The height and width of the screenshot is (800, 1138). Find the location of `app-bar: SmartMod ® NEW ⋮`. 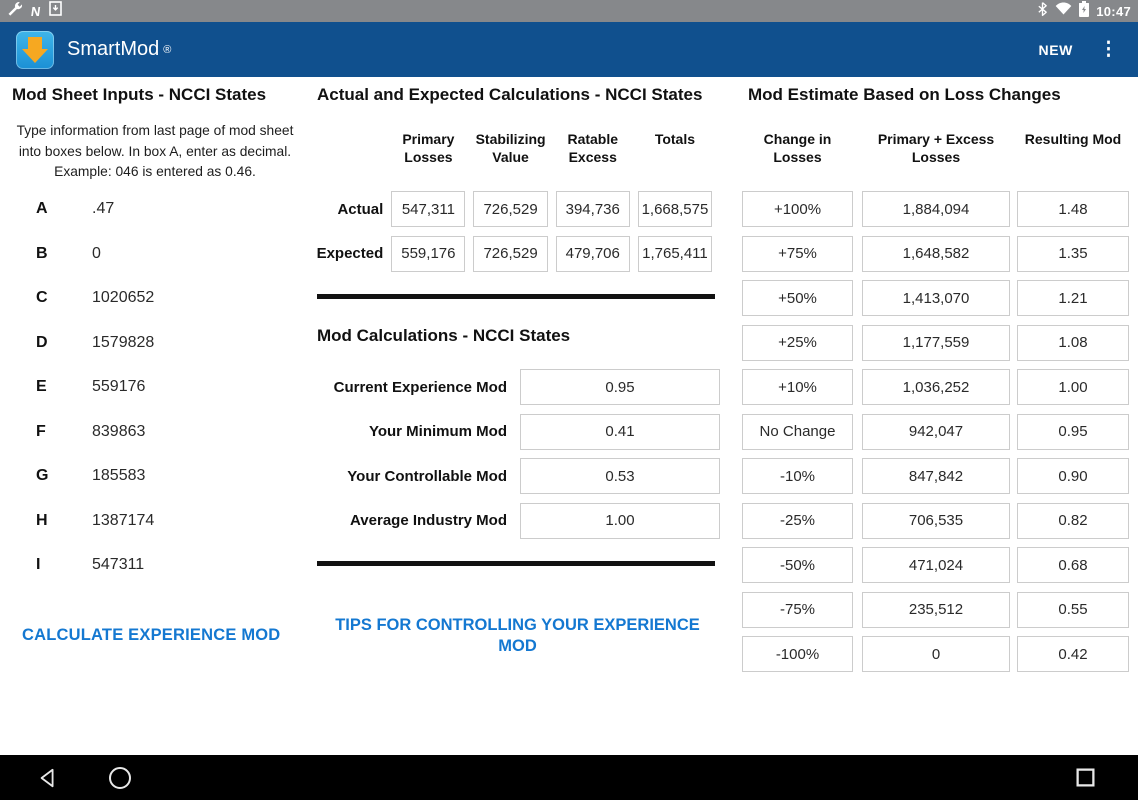

app-bar: SmartMod ® NEW ⋮ is located at coordinates (569, 49).